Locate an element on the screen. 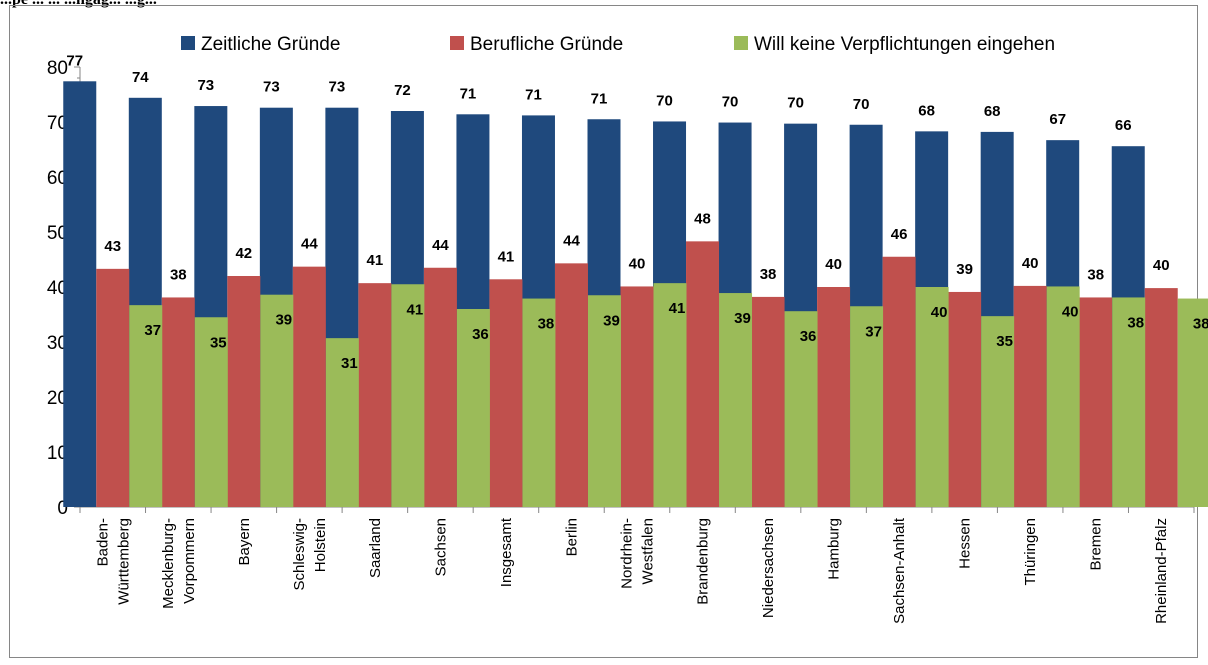 This screenshot has height=665, width=1208. data-label-zeitliche: 77 is located at coordinates (74, 60).